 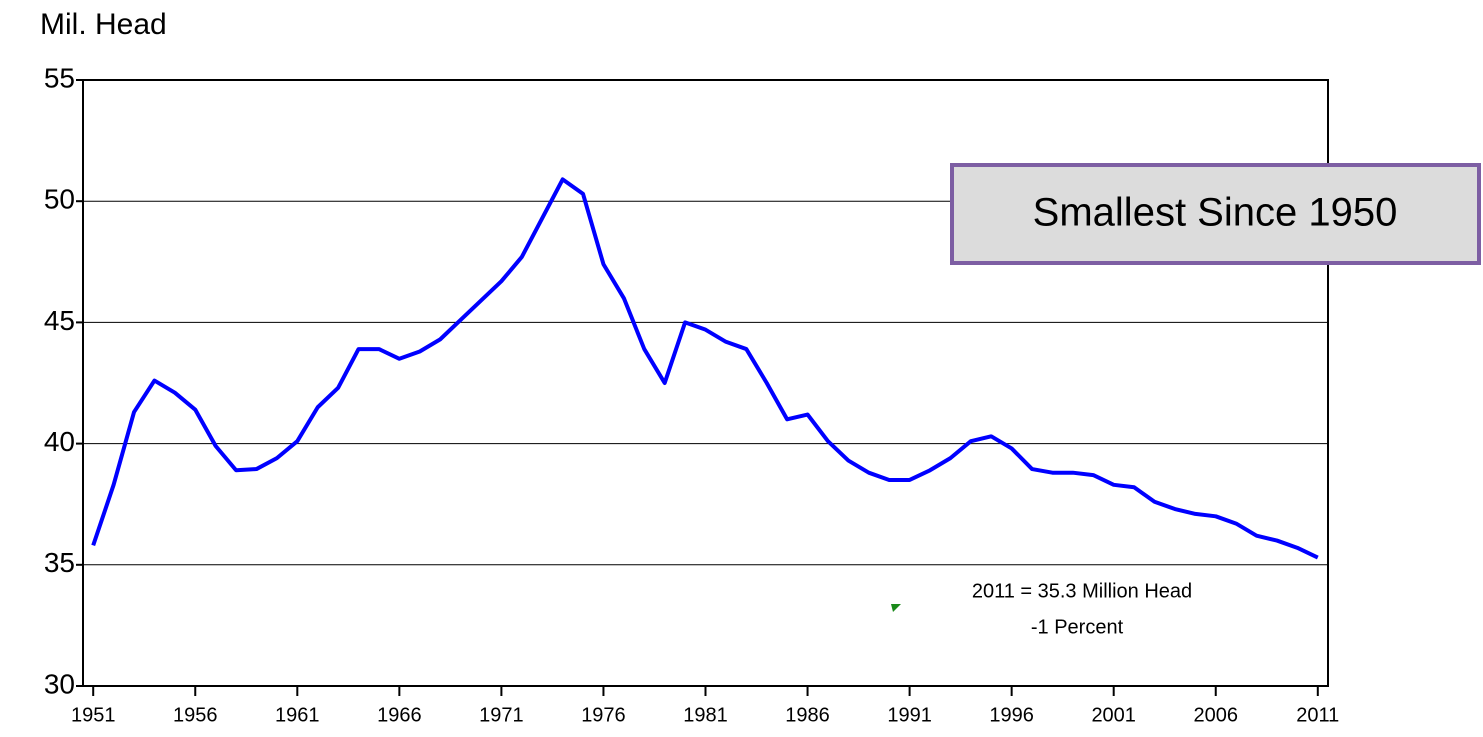 I want to click on x-tick-label: 2001, so click(x=1113, y=715).